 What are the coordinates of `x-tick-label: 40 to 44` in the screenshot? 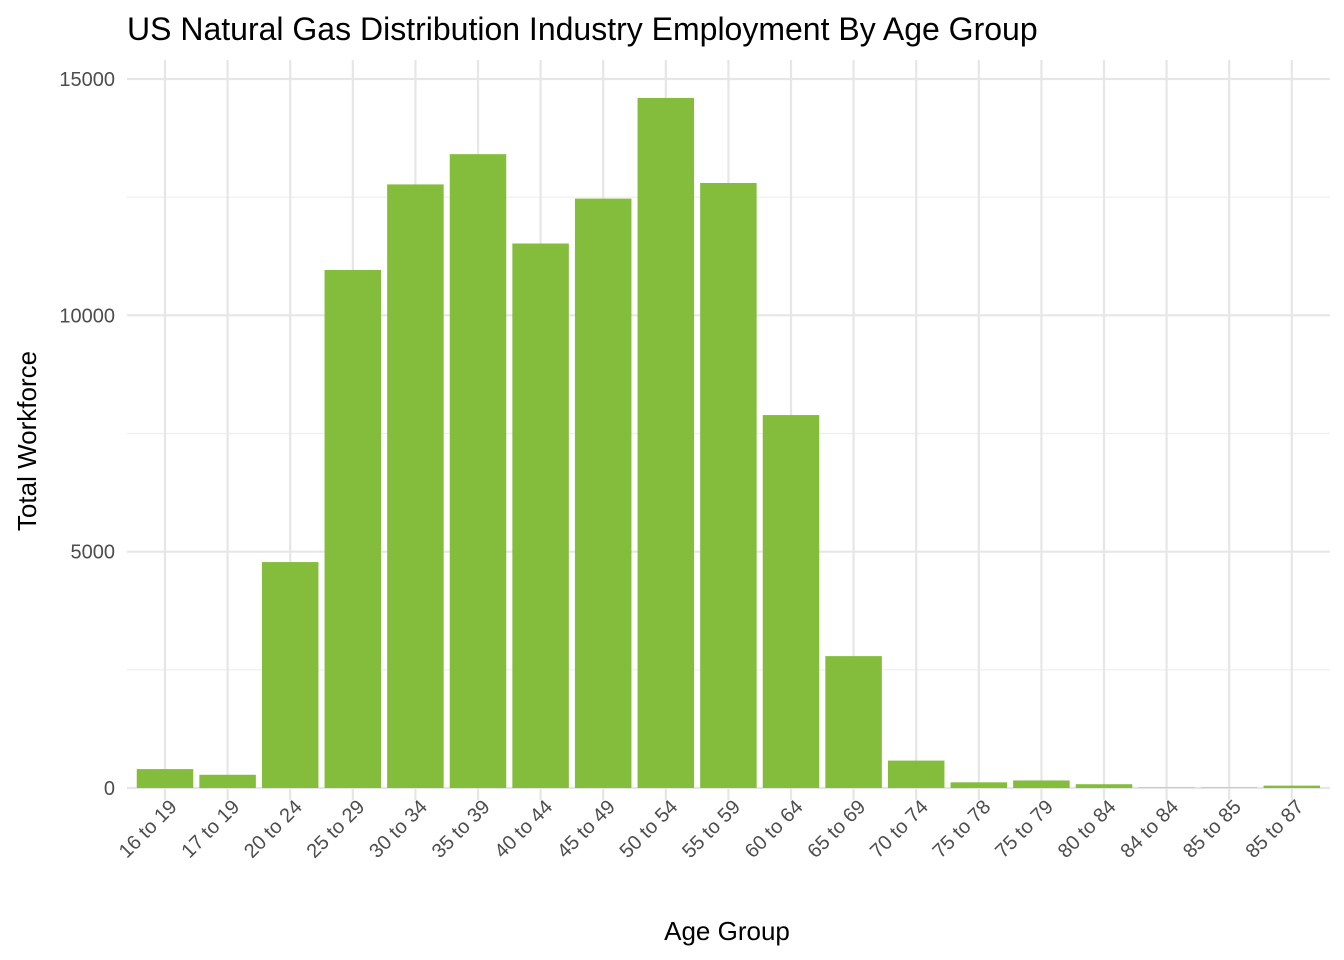 It's located at (523, 829).